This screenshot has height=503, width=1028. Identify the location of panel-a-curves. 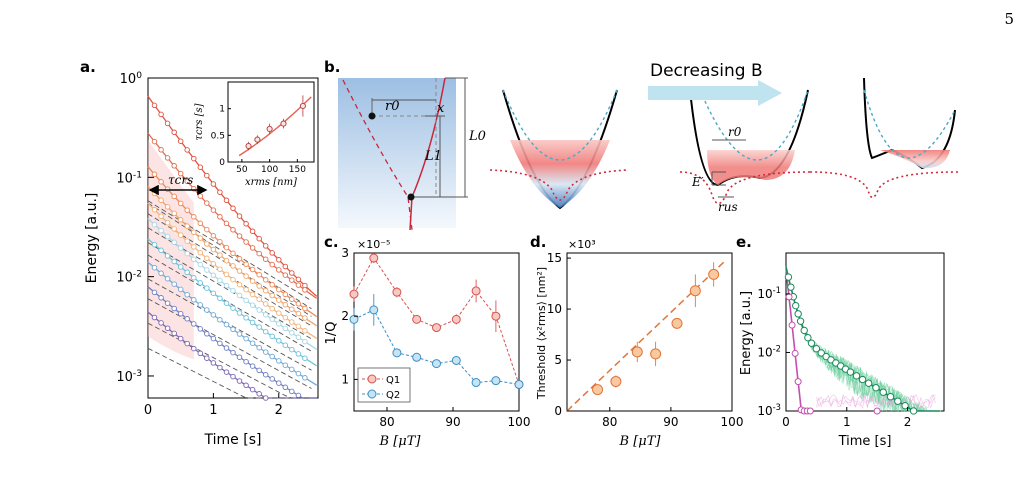
(232, 248).